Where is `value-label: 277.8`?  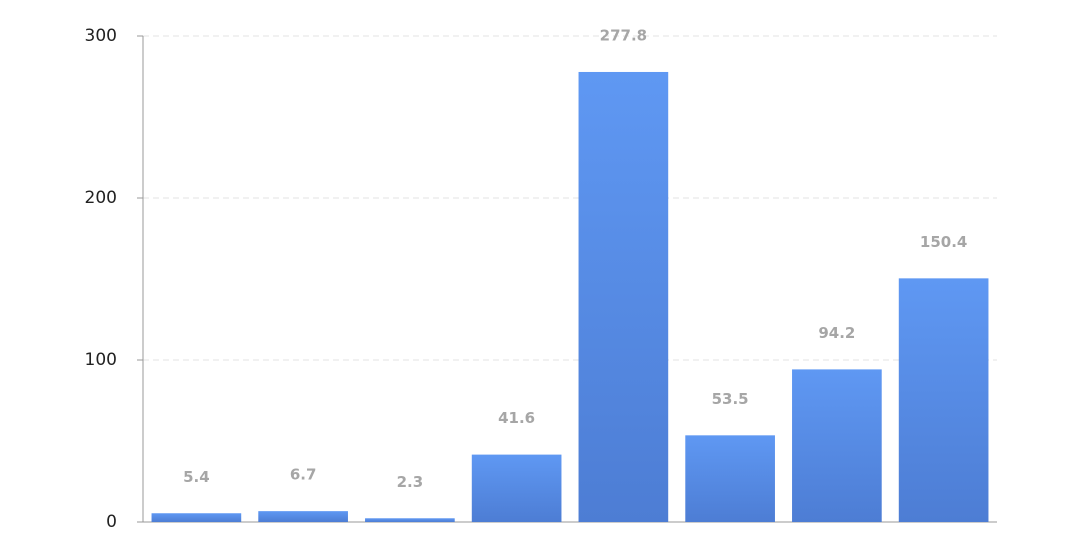
value-label: 277.8 is located at coordinates (623, 35).